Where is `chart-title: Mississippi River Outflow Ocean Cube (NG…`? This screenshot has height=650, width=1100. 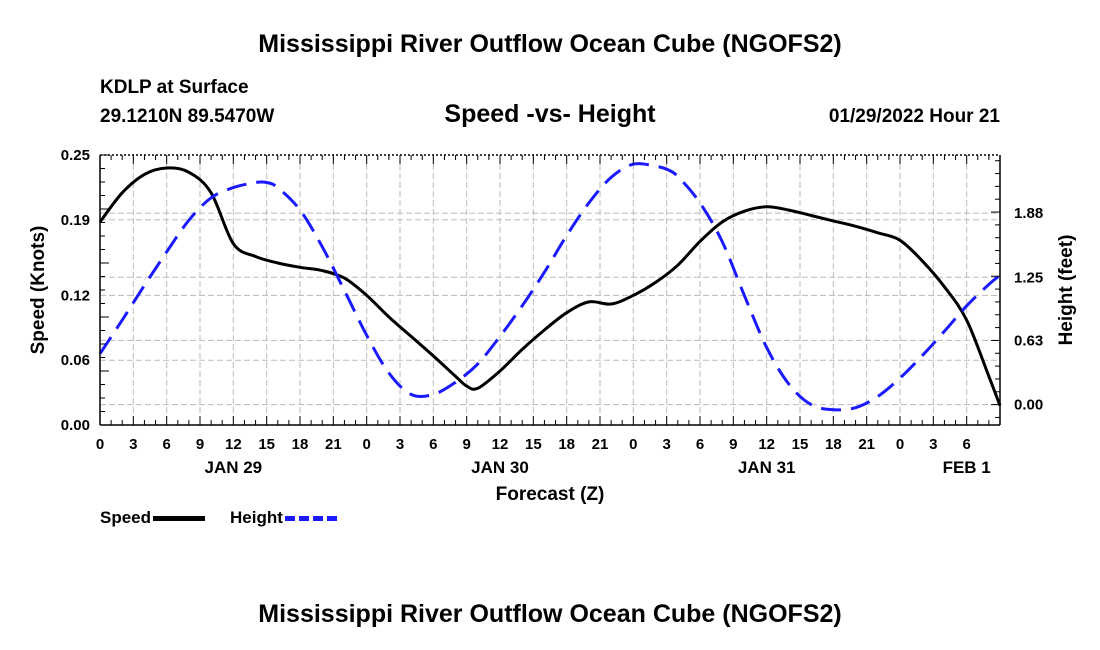
chart-title: Mississippi River Outflow Ocean Cube (NG… is located at coordinates (550, 44).